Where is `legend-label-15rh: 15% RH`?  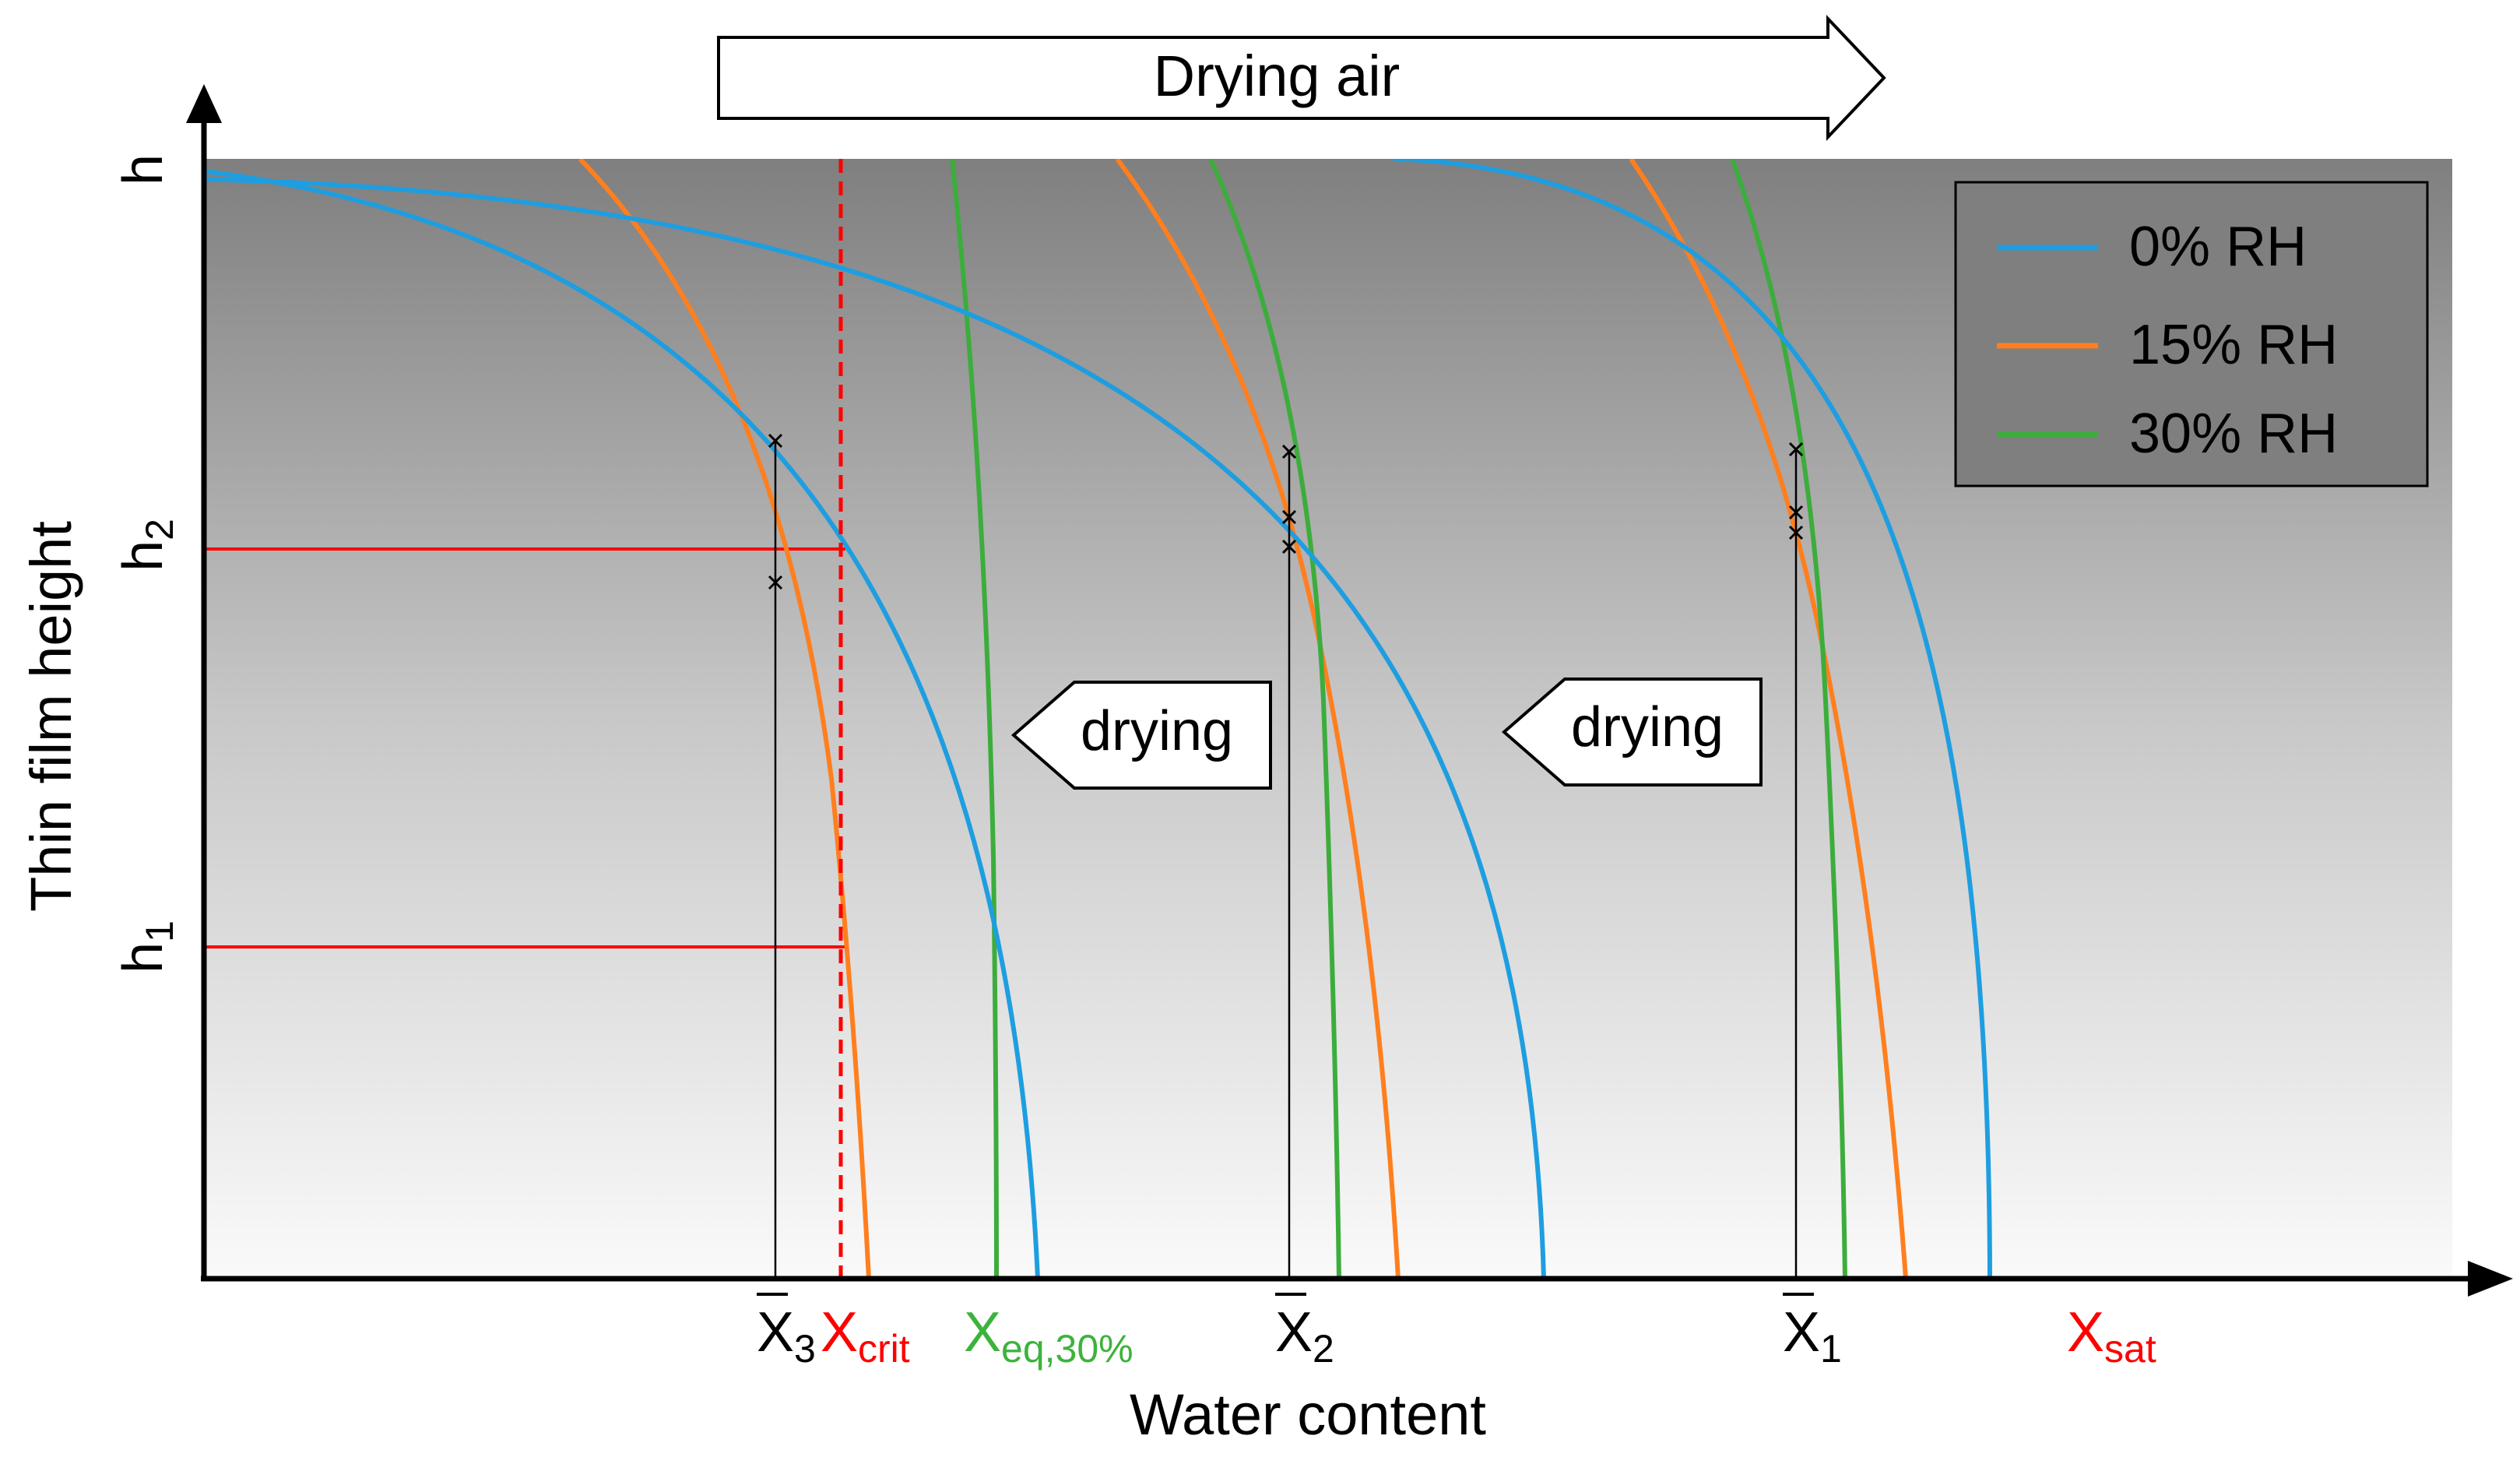
legend-label-15rh: 15% RH is located at coordinates (2234, 345).